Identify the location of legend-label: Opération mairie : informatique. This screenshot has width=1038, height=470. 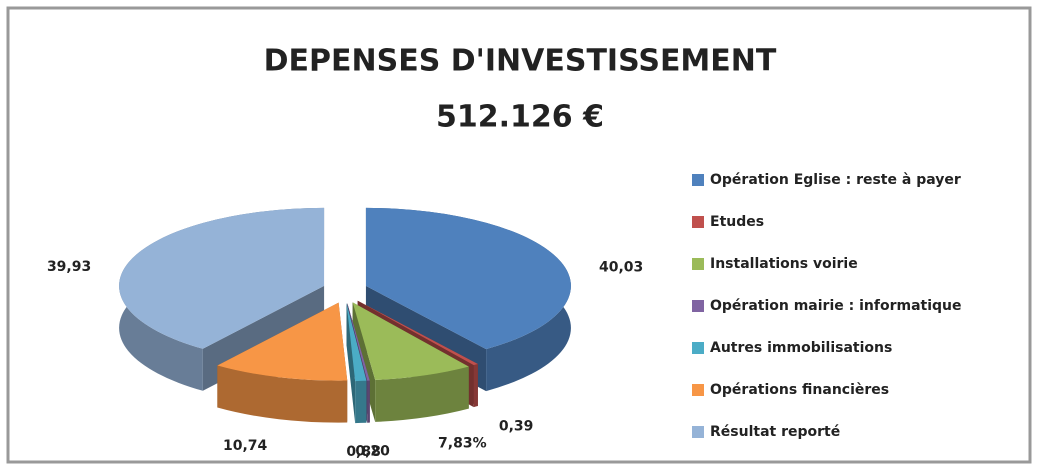
(836, 306).